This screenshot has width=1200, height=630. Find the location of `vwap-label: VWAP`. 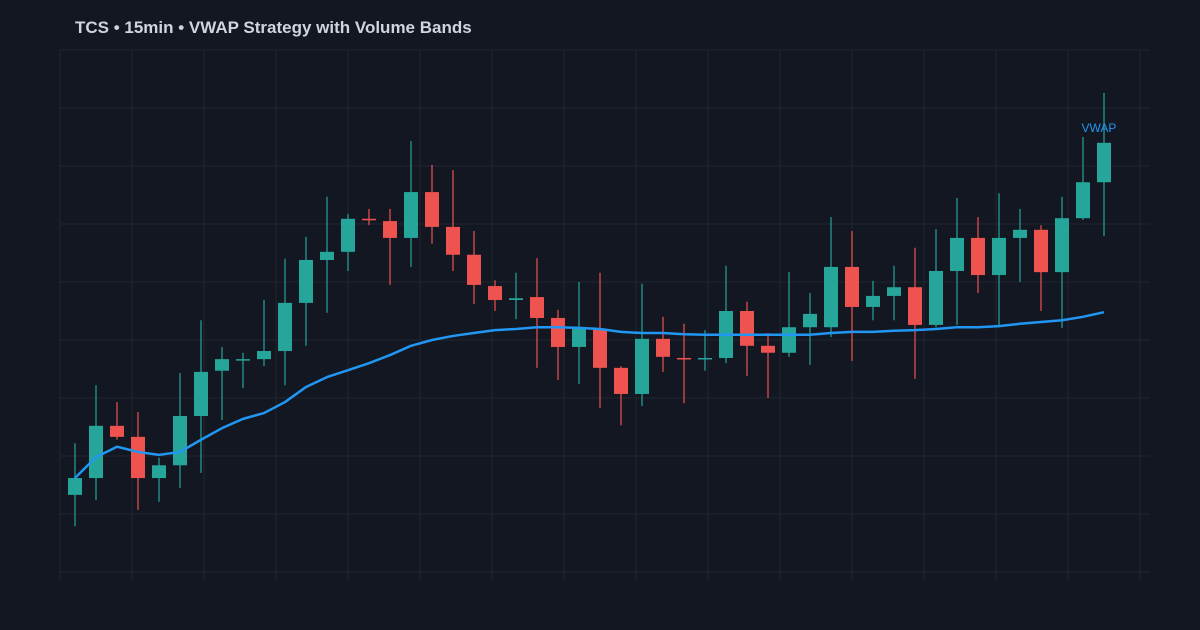

vwap-label: VWAP is located at coordinates (1099, 128).